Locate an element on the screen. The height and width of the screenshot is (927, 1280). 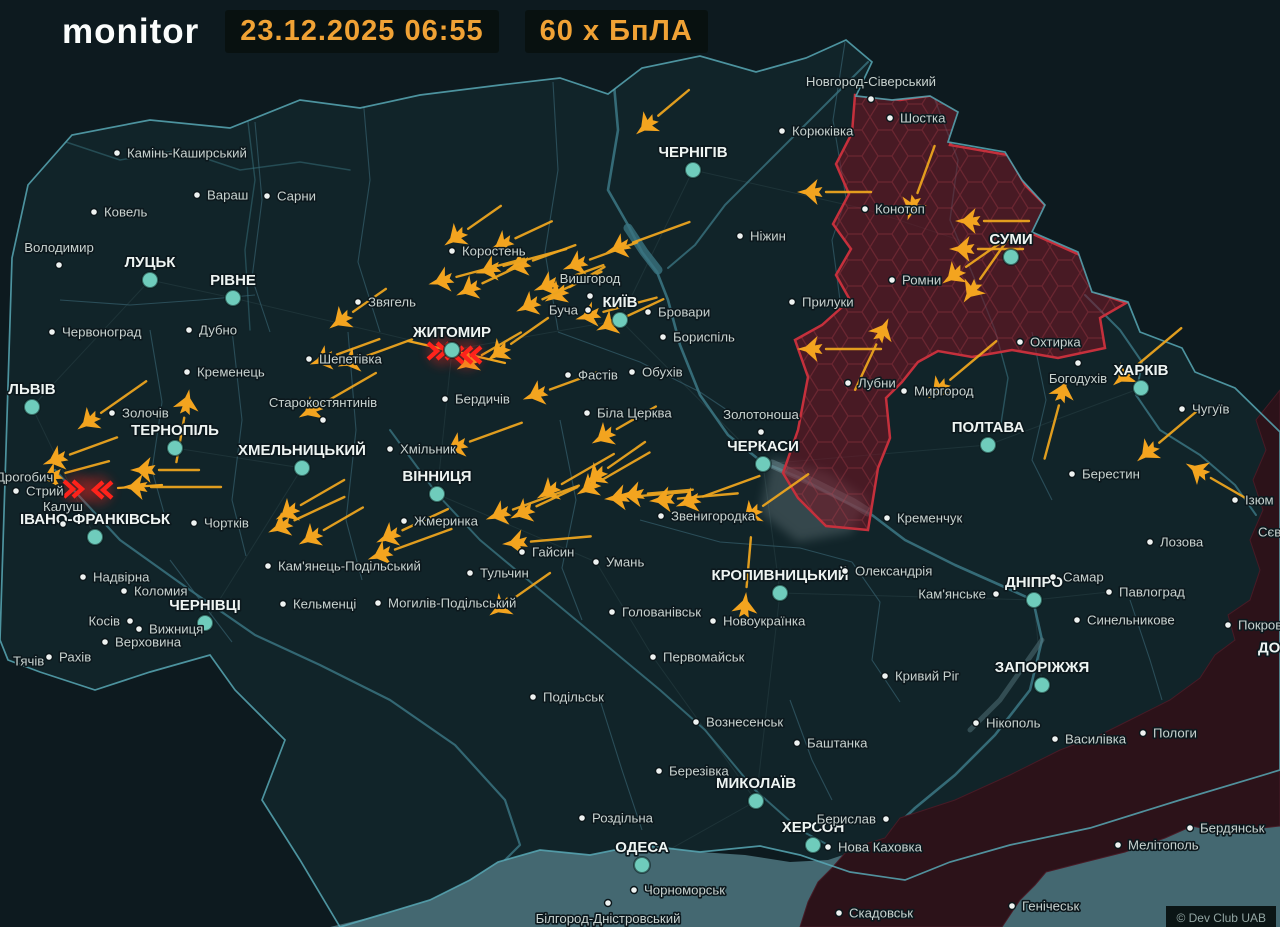
city-marker: Кременець is located at coordinates (224, 372).